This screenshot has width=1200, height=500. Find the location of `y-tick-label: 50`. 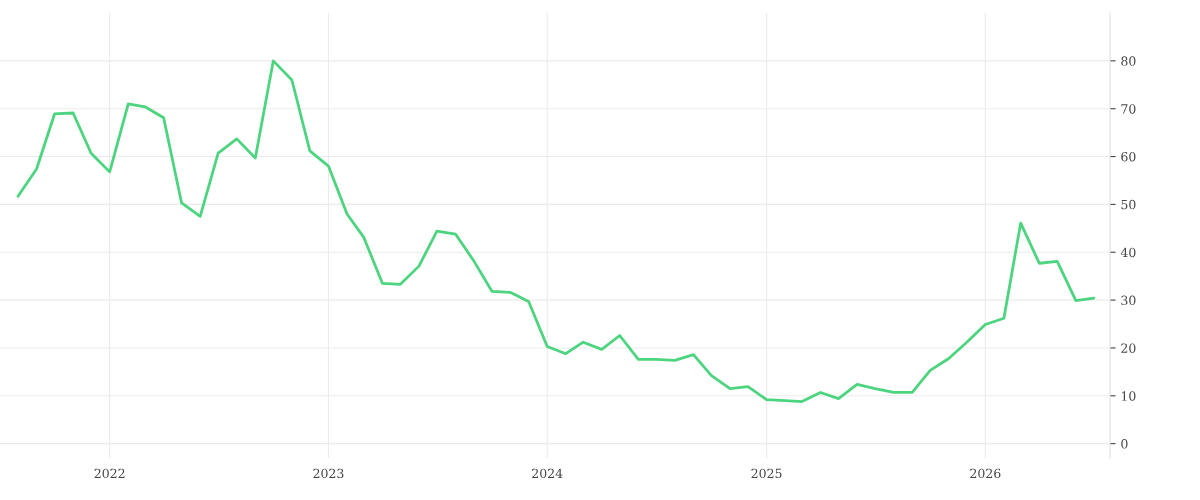

y-tick-label: 50 is located at coordinates (1128, 204).